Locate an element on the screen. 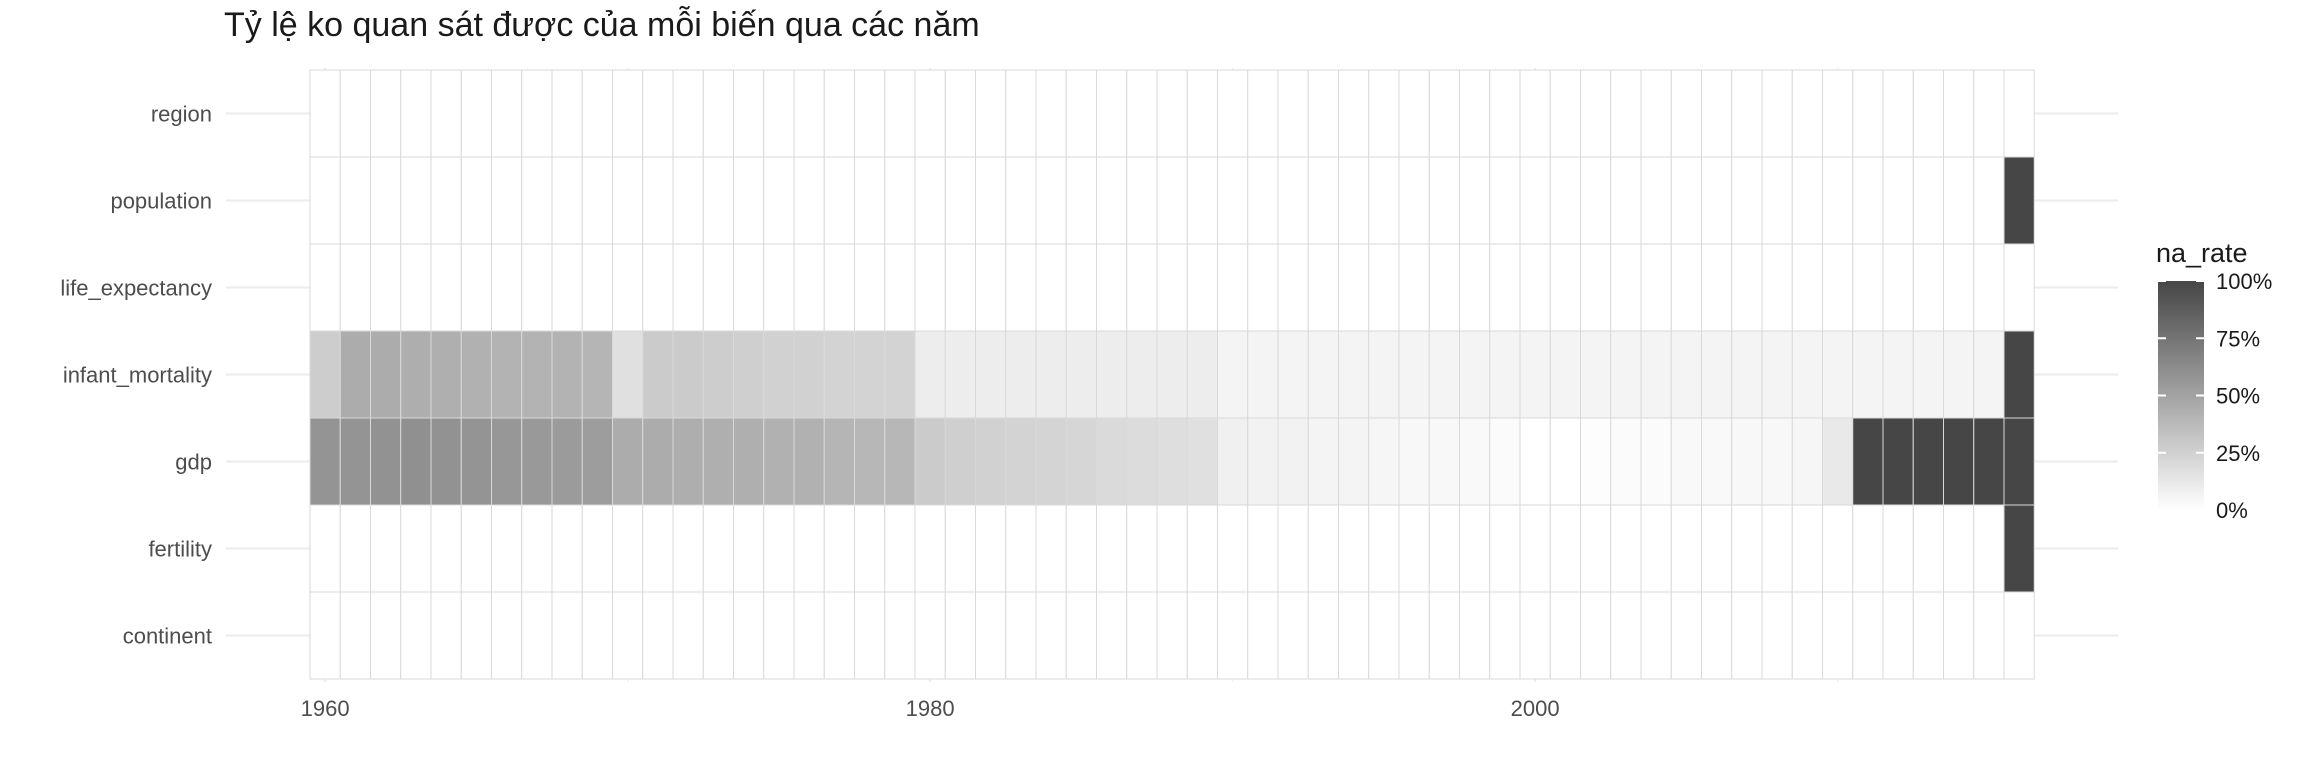  legend-tick-label: 25% is located at coordinates (2238, 453).